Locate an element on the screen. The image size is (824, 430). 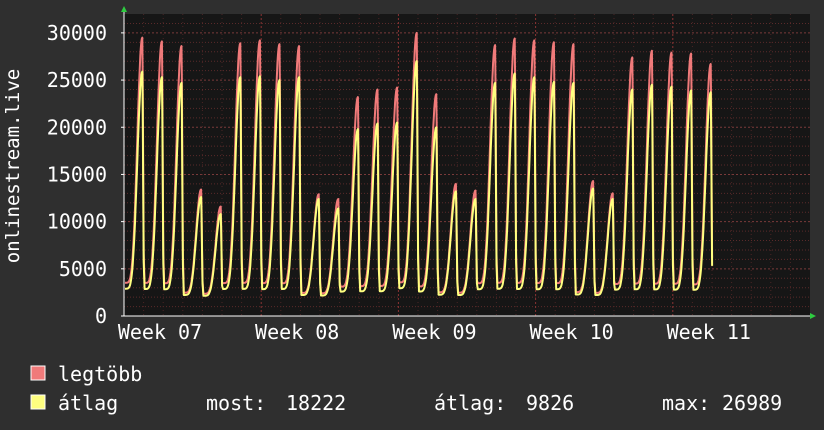
x-tick-label: Week 07 is located at coordinates (160, 332).